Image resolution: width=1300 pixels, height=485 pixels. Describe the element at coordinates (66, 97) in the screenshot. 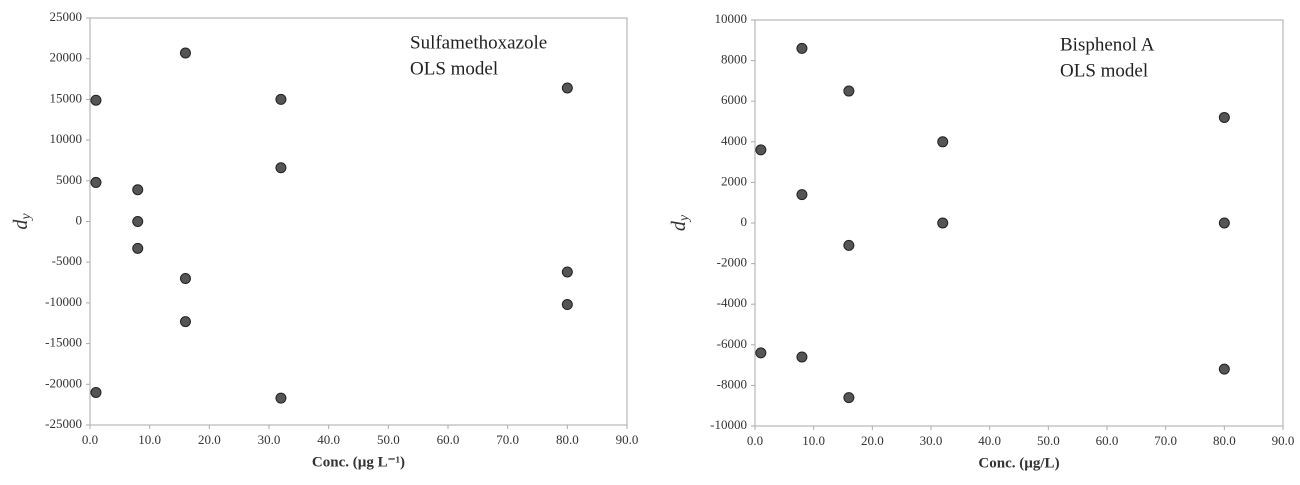

I see `y-tick-label: 15000` at that location.